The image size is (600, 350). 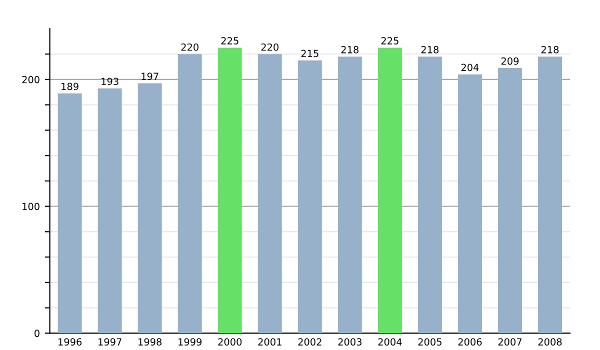 What do you see at coordinates (150, 76) in the screenshot?
I see `data-label: 197` at bounding box center [150, 76].